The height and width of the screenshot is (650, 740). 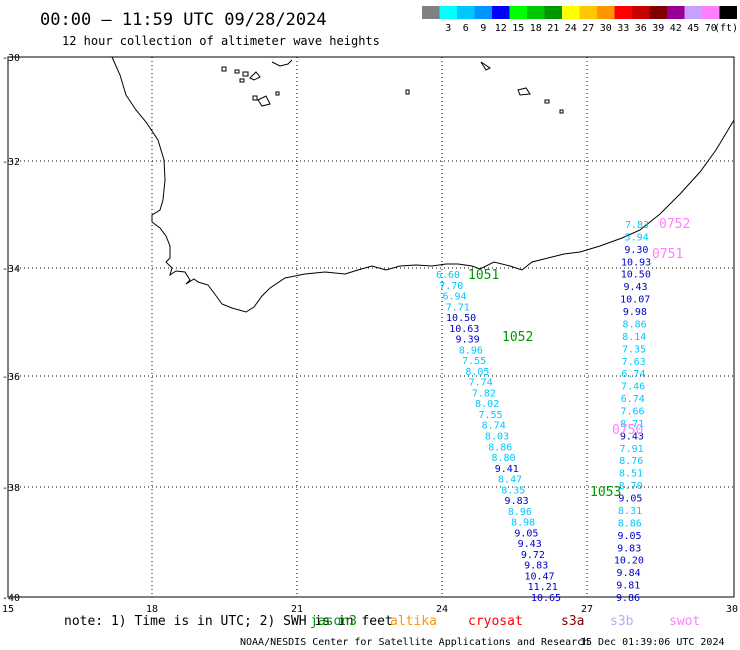 What do you see at coordinates (503, 458) in the screenshot?
I see `wave-height-value: 8.80` at bounding box center [503, 458].